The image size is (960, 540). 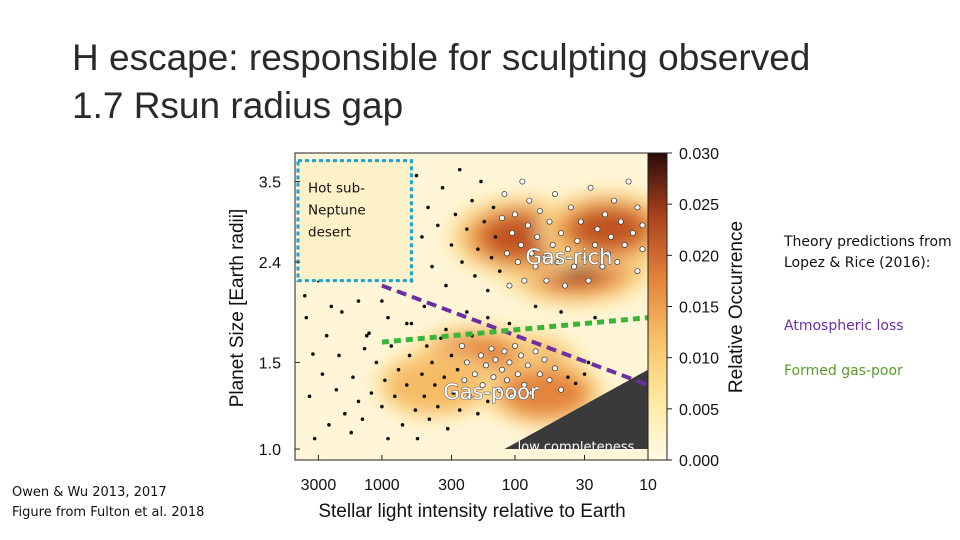 I want to click on colorbar-label: Relative Occurrence, so click(x=736, y=307).